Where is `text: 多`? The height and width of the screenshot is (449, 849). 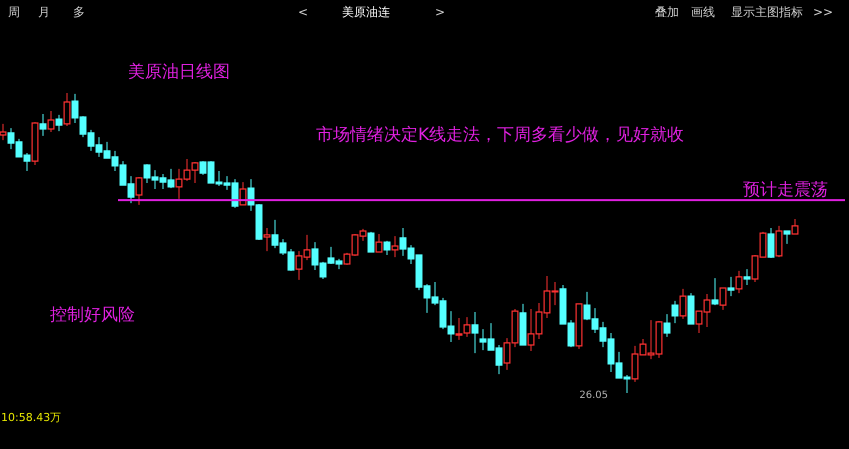 text: 多 is located at coordinates (79, 12).